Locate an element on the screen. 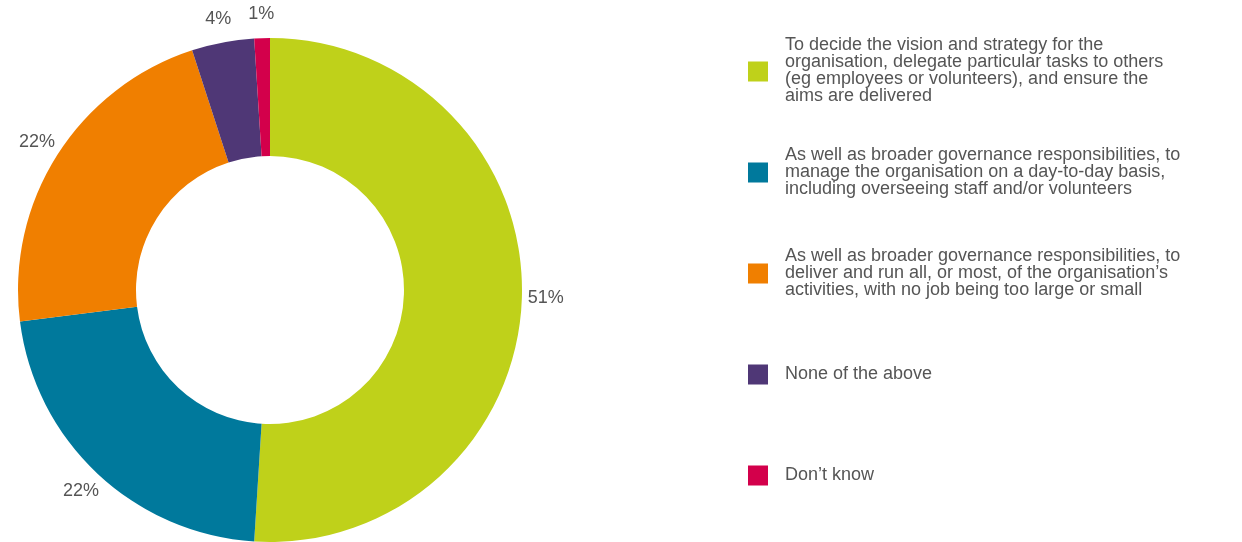  data-label: 51% is located at coordinates (545, 297).